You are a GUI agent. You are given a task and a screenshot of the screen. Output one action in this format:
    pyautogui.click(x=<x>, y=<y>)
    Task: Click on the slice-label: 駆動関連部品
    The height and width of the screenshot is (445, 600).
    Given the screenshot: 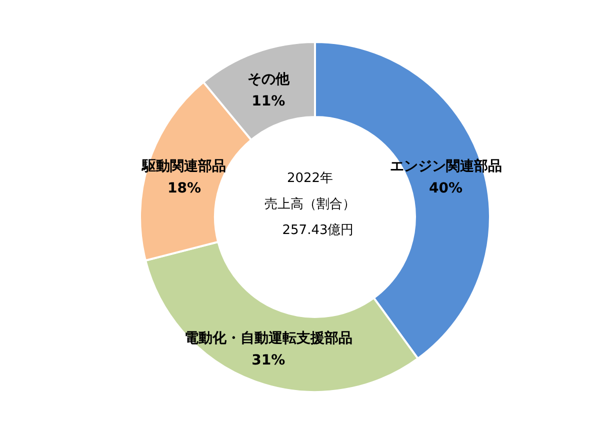 What is the action you would take?
    pyautogui.click(x=183, y=166)
    